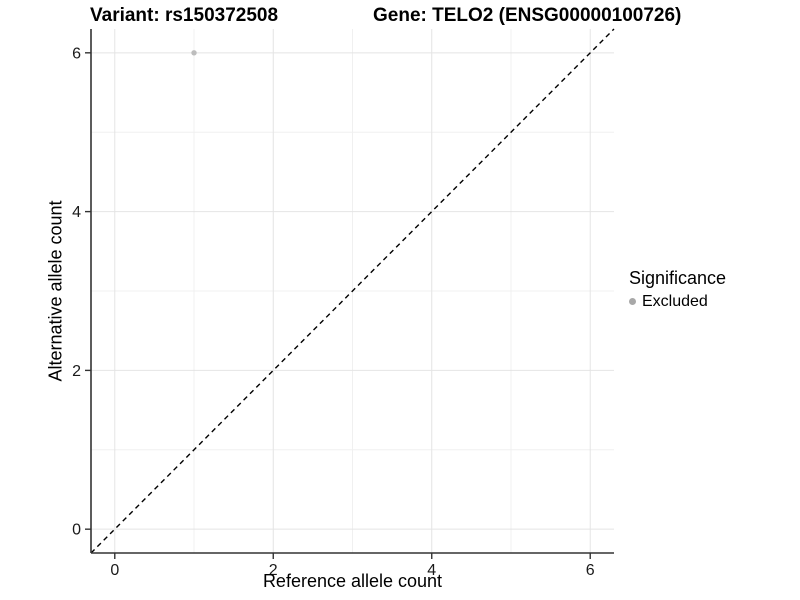 The width and height of the screenshot is (800, 600). What do you see at coordinates (527, 15) in the screenshot?
I see `gene-title: Gene: TELO2 (ENSG00000100726)` at bounding box center [527, 15].